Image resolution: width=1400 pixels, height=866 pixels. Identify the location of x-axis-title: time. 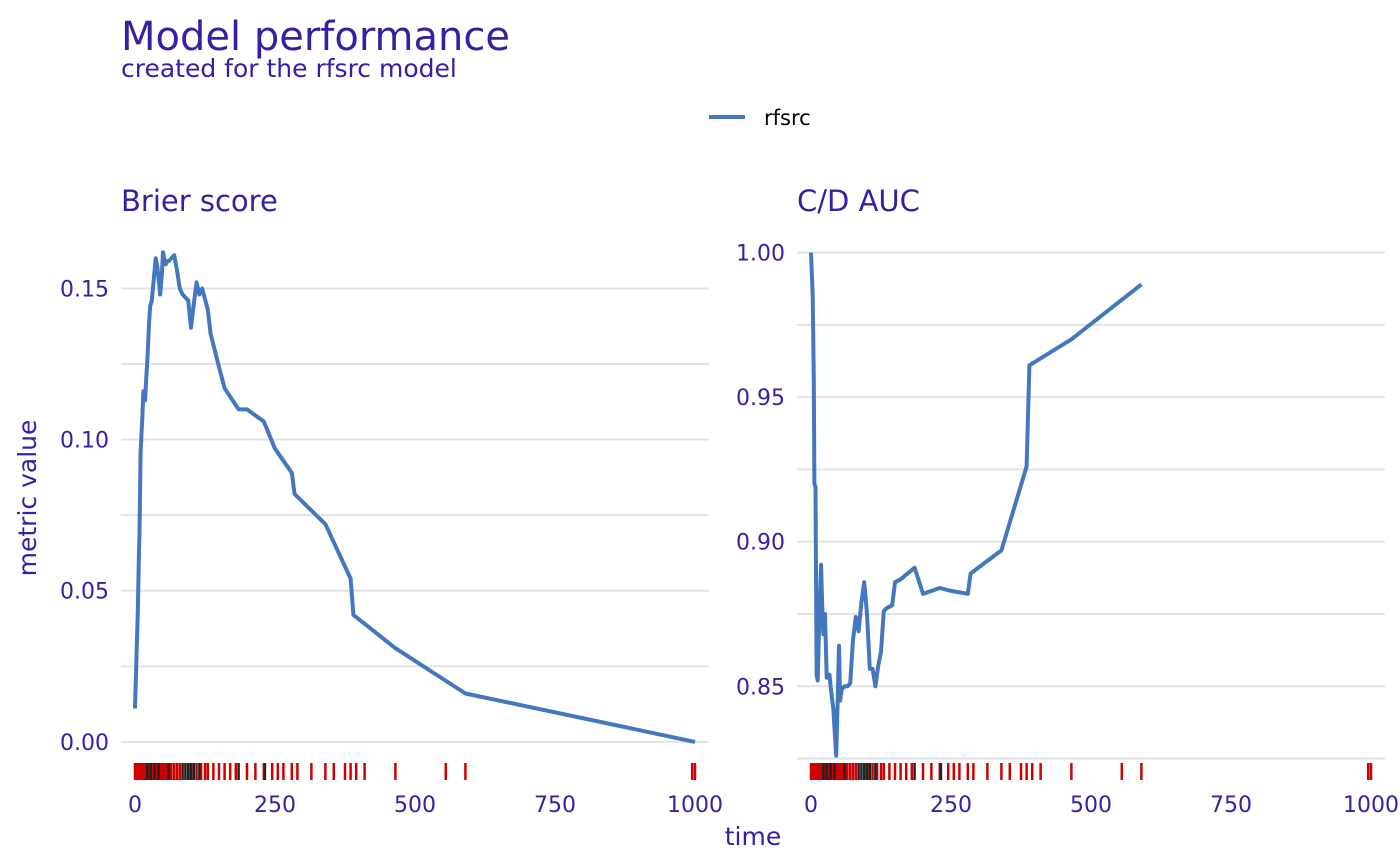
(753, 836).